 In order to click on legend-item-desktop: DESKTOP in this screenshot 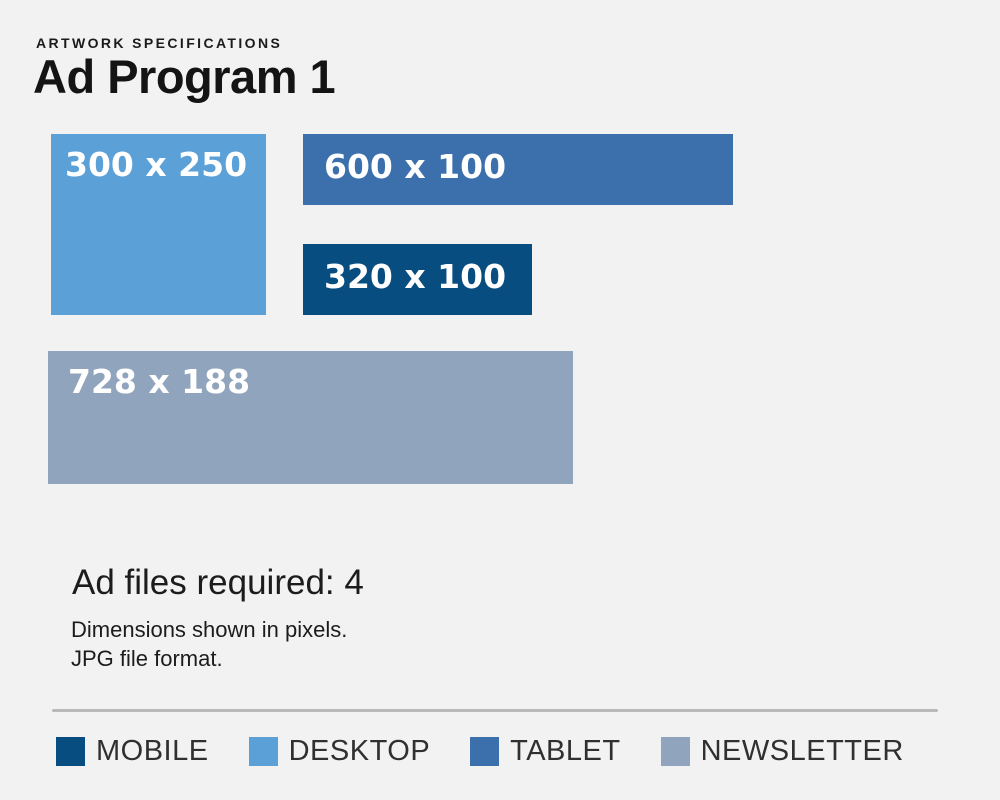, I will do `click(339, 751)`.